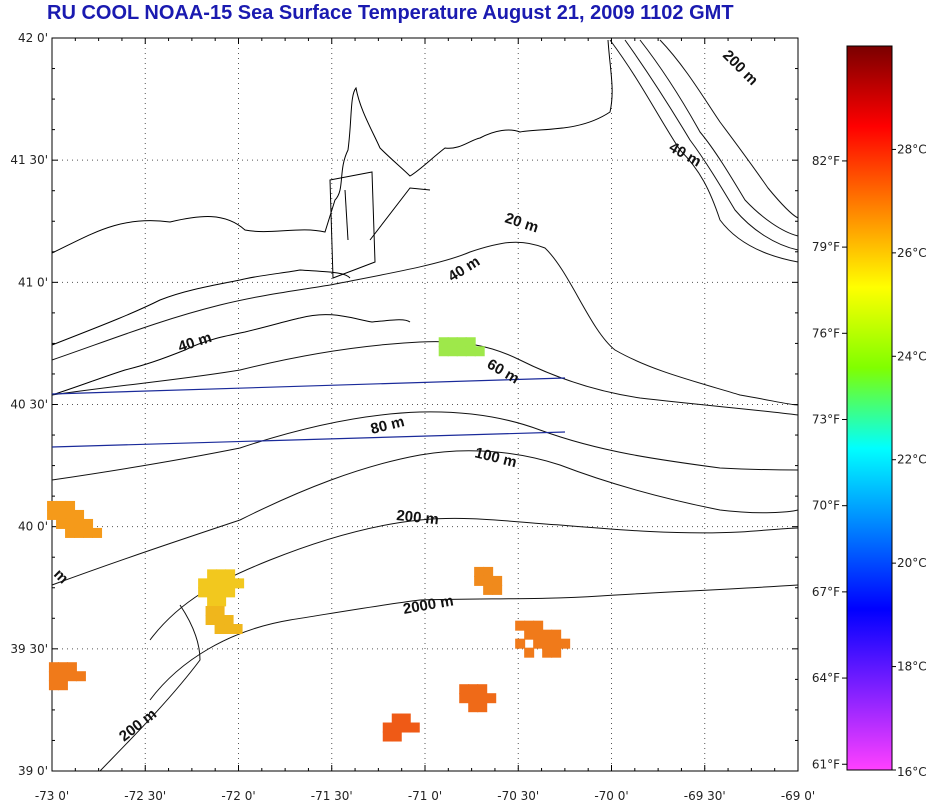 This screenshot has height=808, width=936. What do you see at coordinates (52, 796) in the screenshot?
I see `longitude-tick-label: -73 0'` at bounding box center [52, 796].